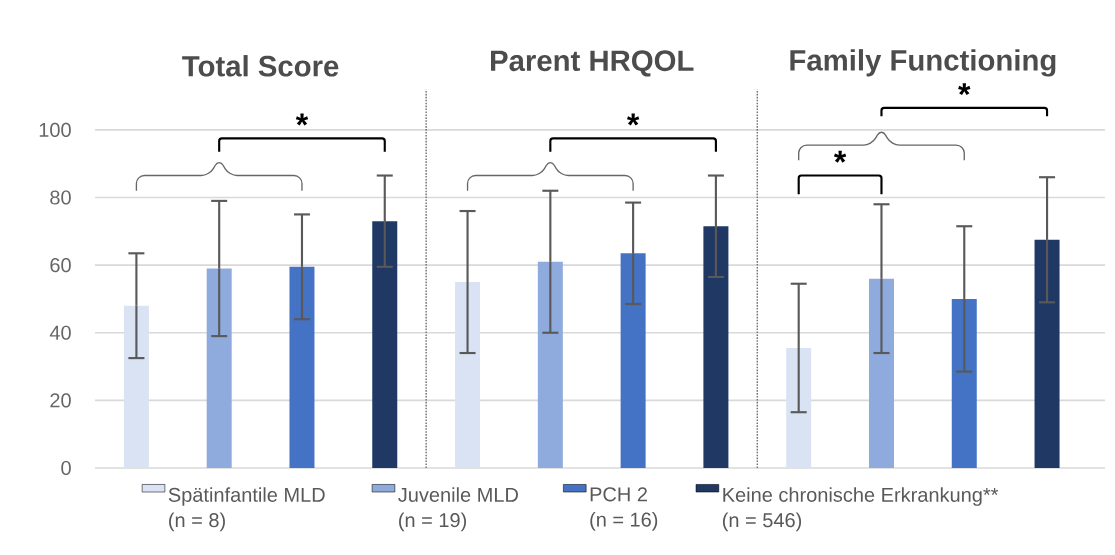  Describe the element at coordinates (458, 509) in the screenshot. I see `legend-label: Juvenile MLD (n = 19)` at that location.